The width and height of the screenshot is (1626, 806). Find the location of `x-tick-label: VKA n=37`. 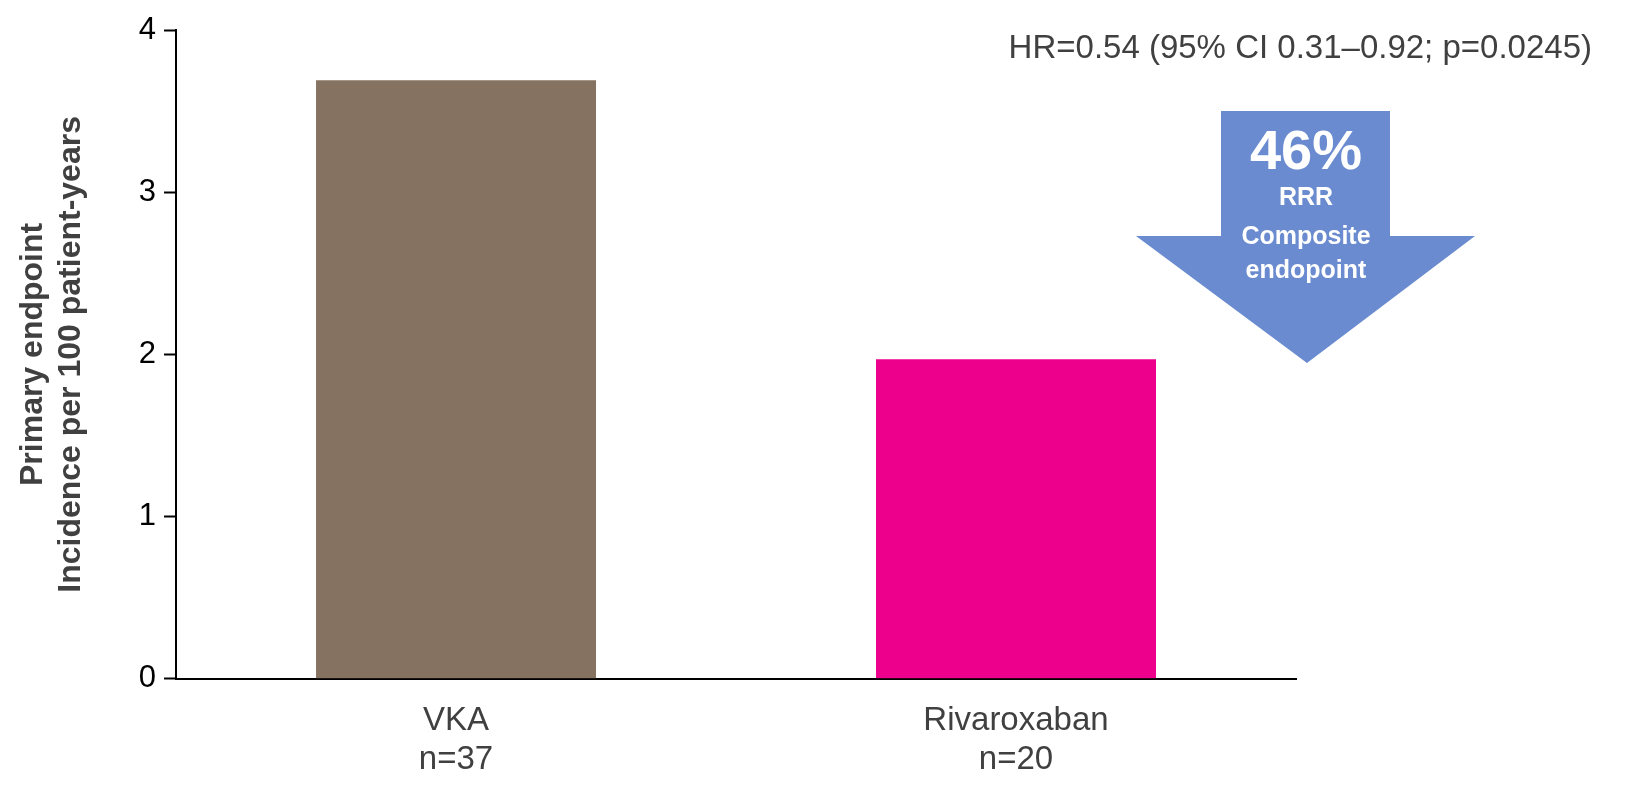

x-tick-label: VKA n=37 is located at coordinates (456, 738).